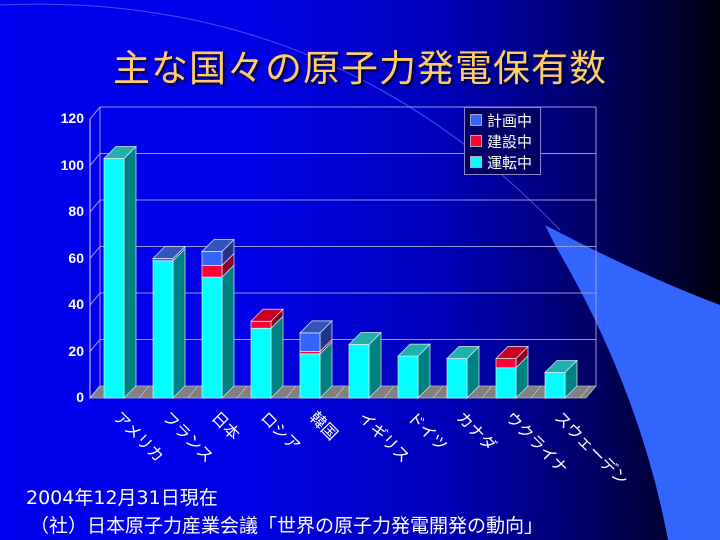 Image resolution: width=720 pixels, height=540 pixels. Describe the element at coordinates (72, 118) in the screenshot. I see `y-tick-label: 120` at that location.